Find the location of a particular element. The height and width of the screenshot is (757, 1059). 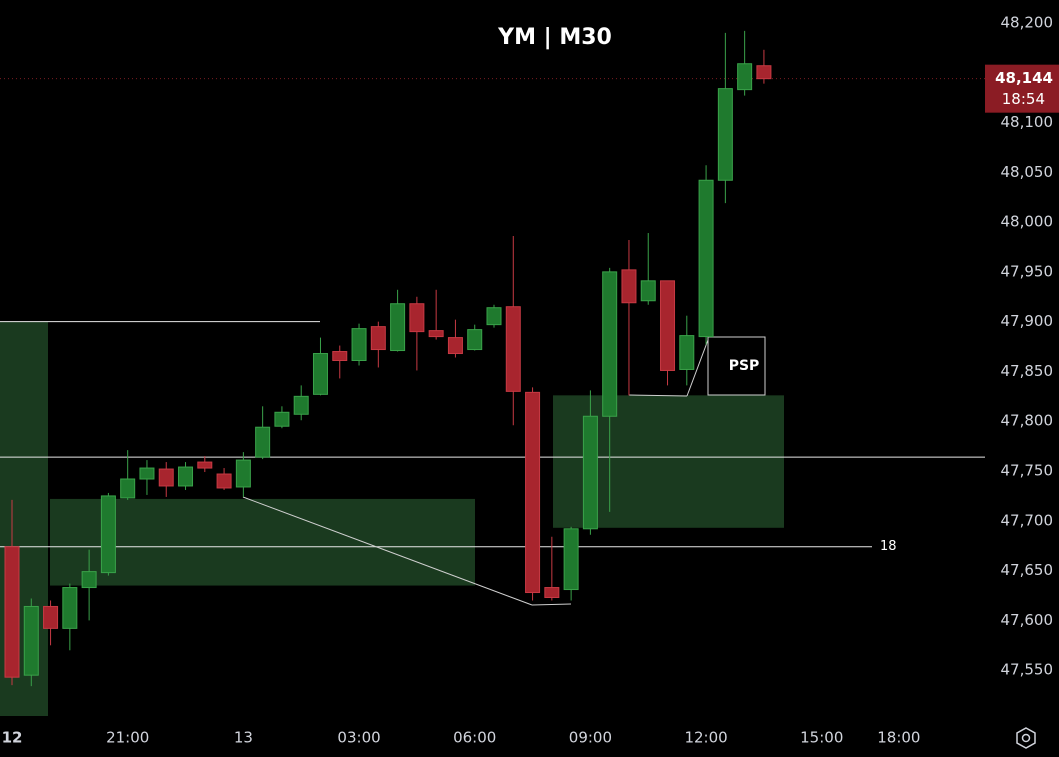

x-tick-label: 13 is located at coordinates (243, 738).